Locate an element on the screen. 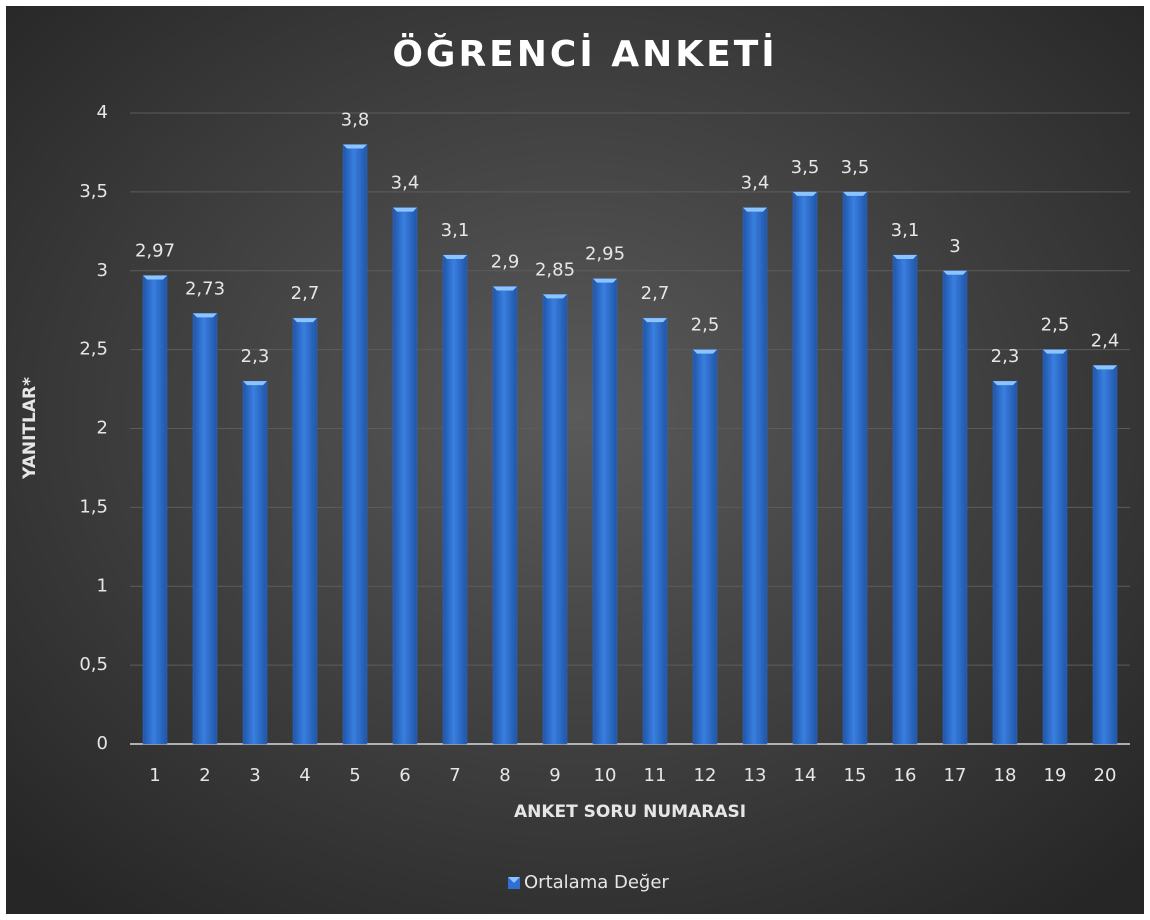  x-tick-label: 19 is located at coordinates (1055, 775).